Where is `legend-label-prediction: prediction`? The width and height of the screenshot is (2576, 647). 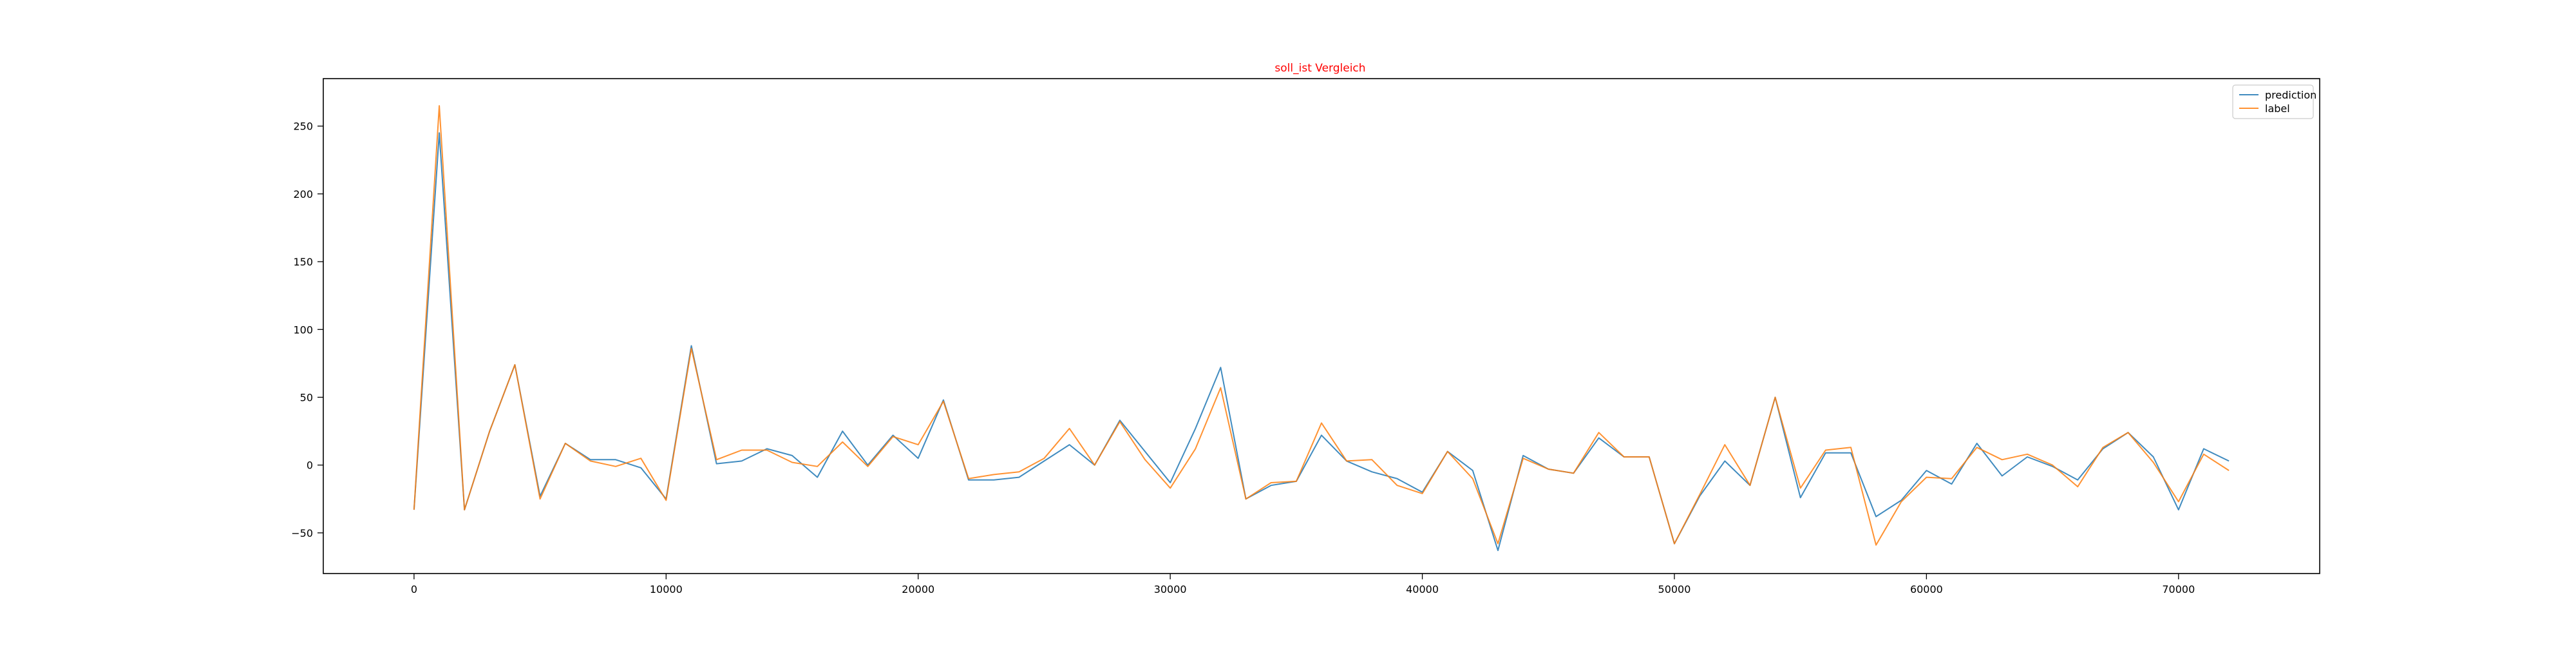
legend-label-prediction: prediction is located at coordinates (2291, 95).